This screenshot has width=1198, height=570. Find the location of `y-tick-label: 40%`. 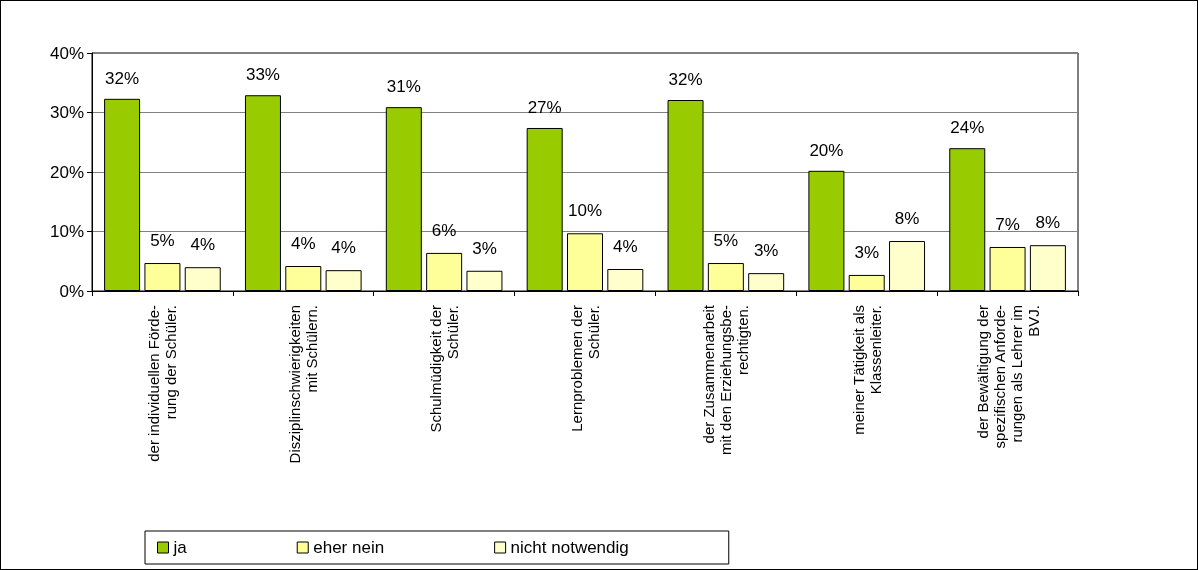

y-tick-label: 40% is located at coordinates (66, 53).